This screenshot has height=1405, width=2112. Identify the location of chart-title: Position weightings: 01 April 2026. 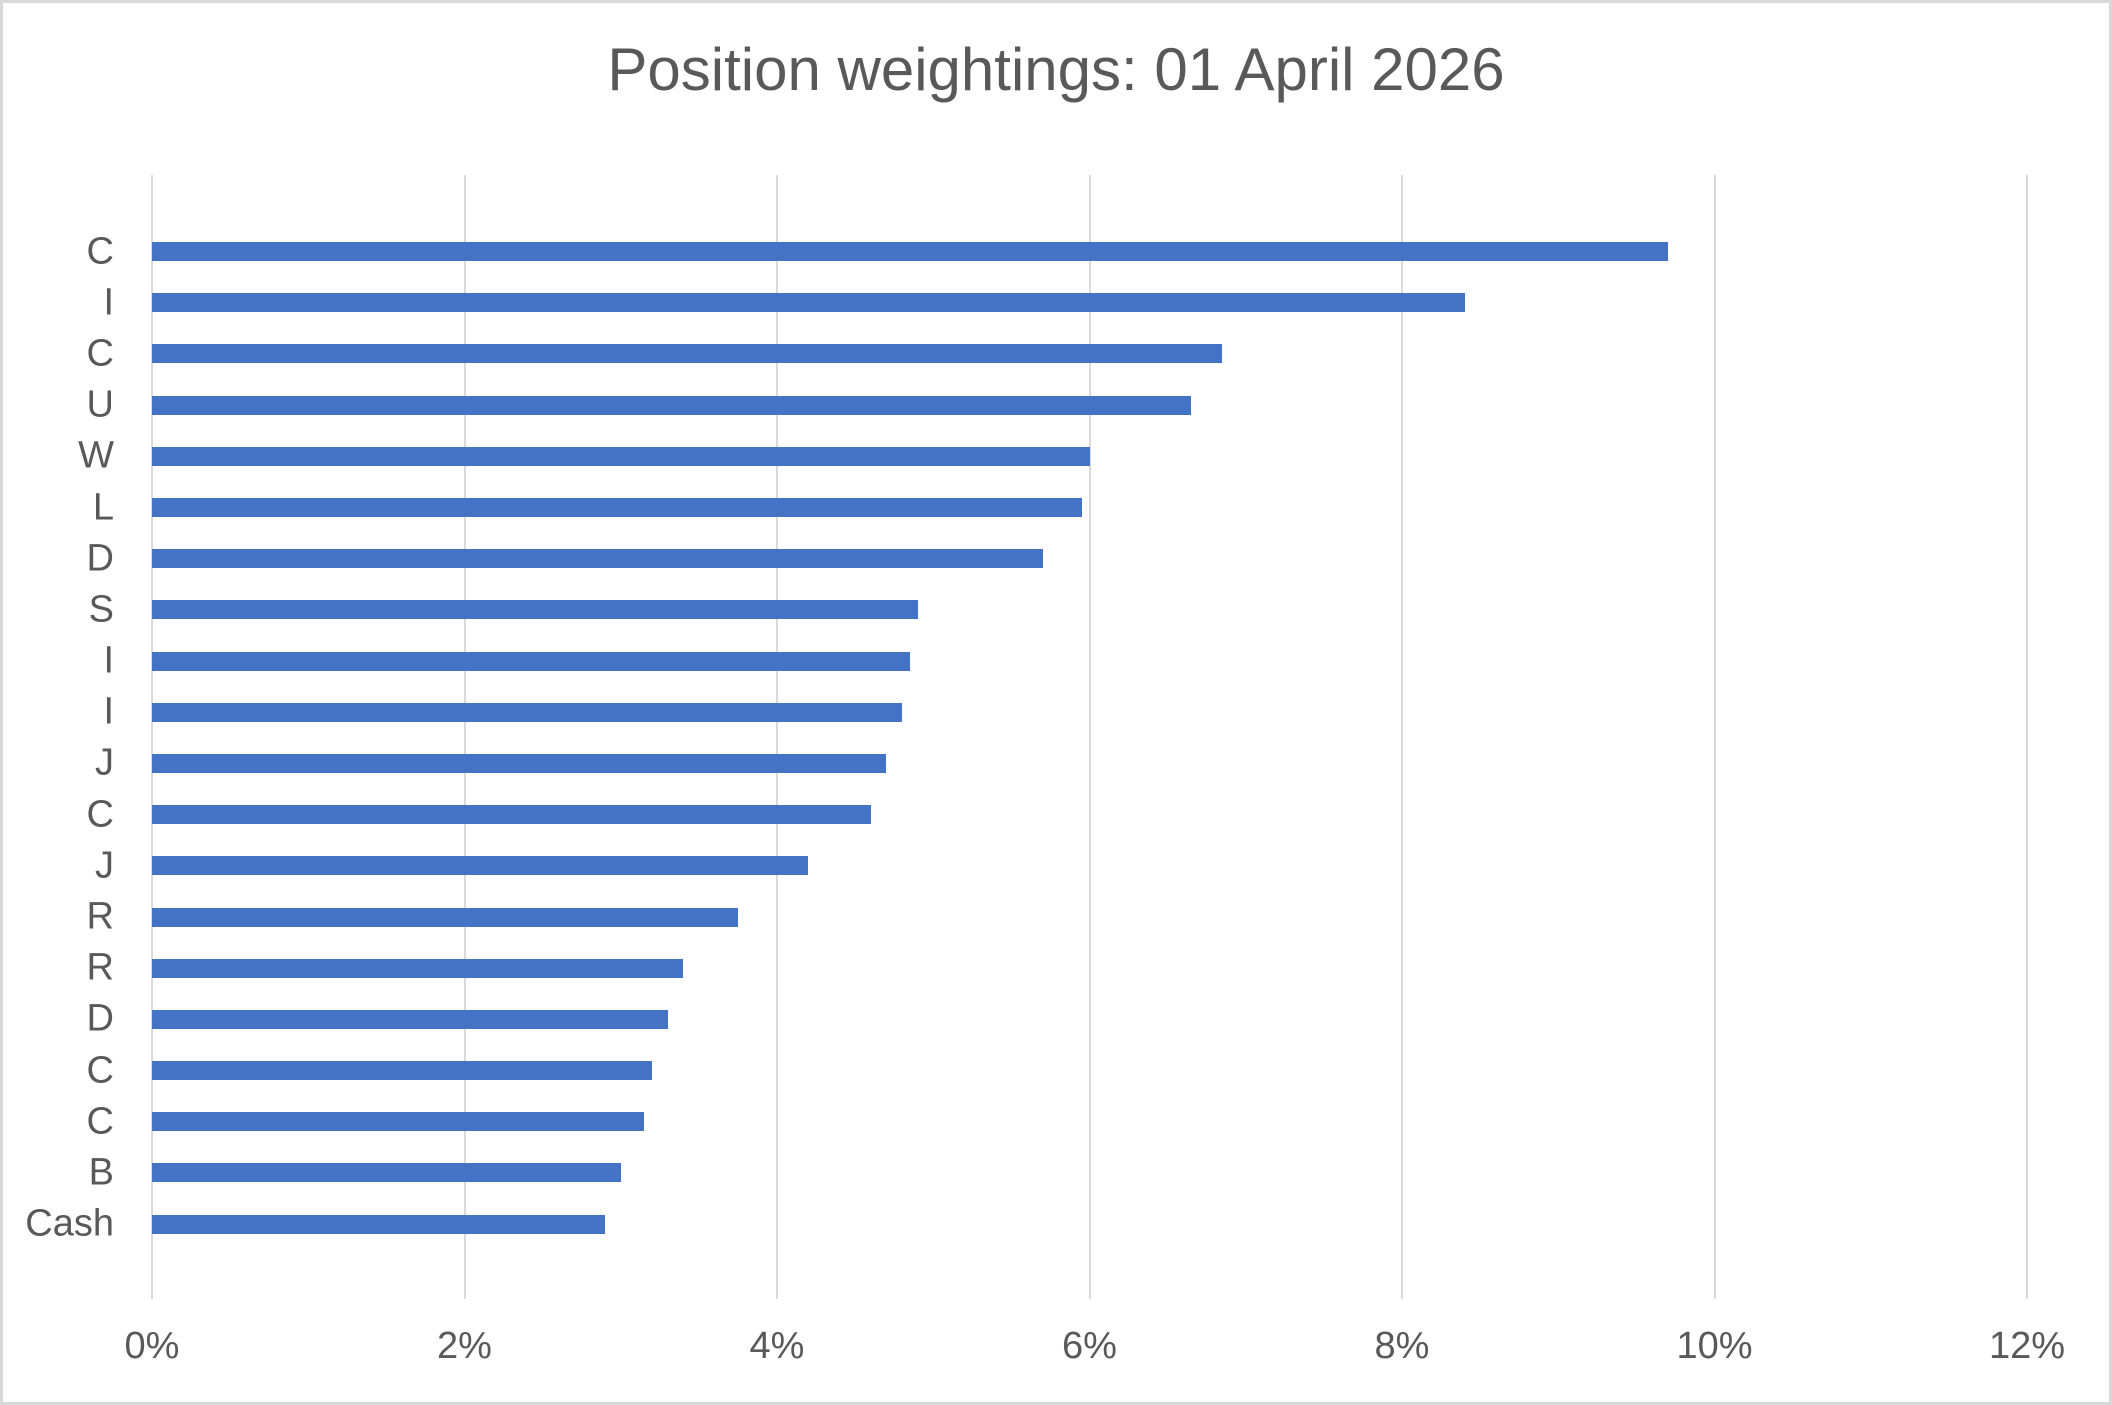
(1056, 69).